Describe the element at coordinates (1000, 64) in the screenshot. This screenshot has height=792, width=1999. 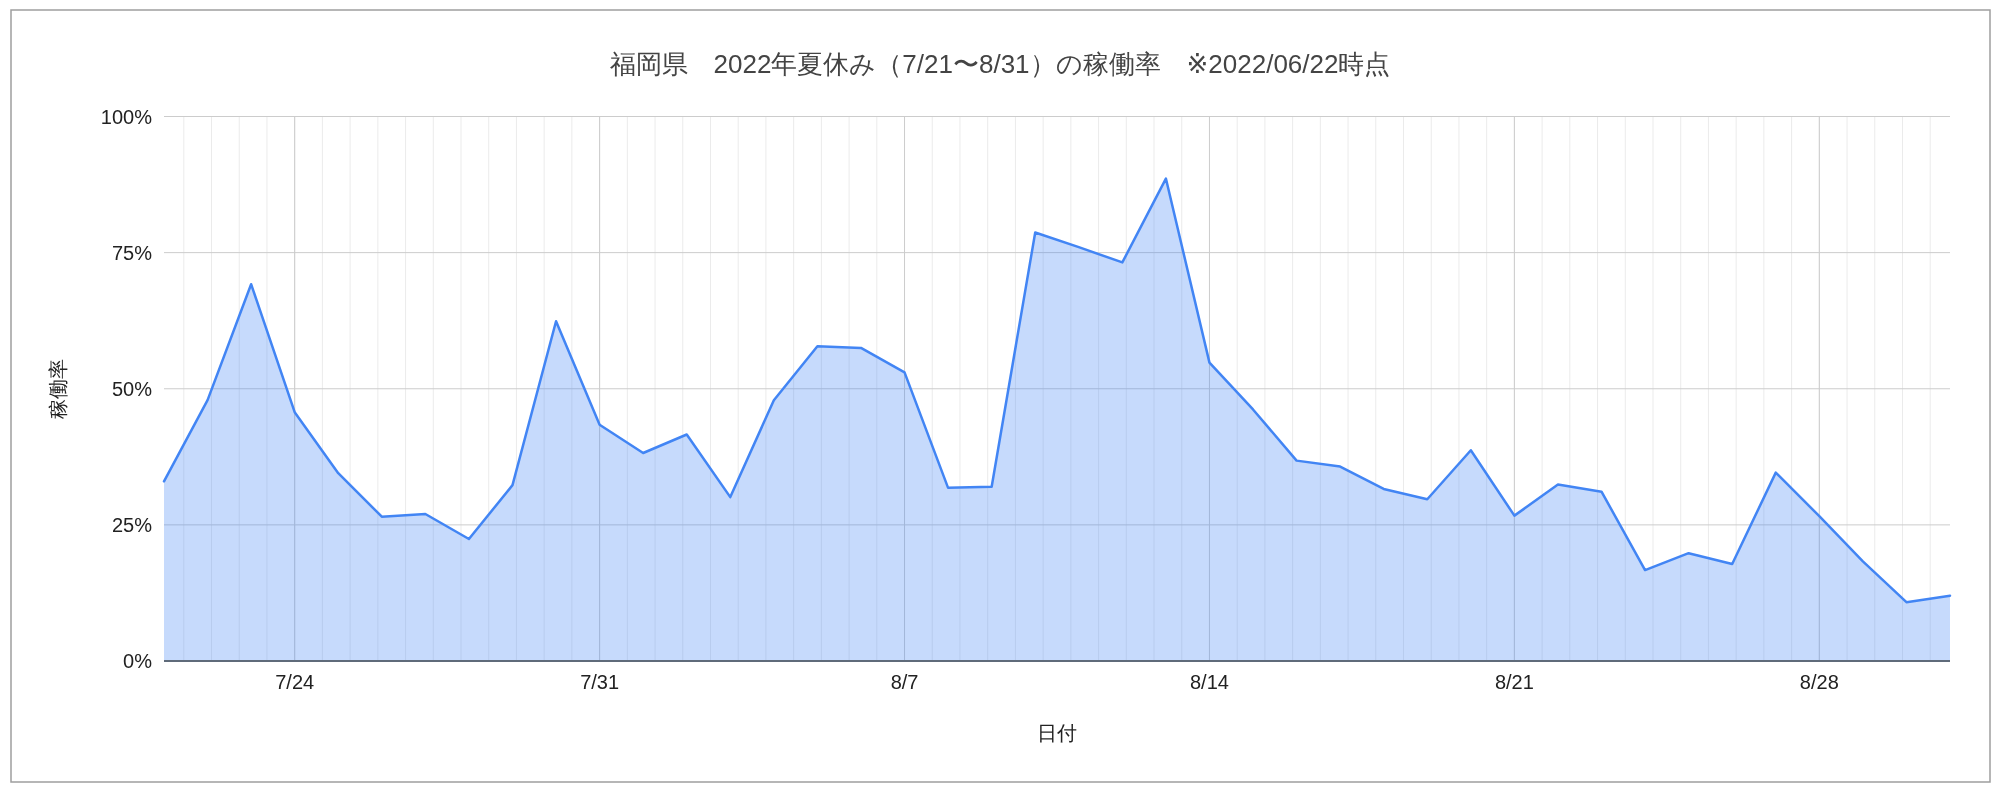
I see `title: 福岡県 2022年夏休み（7/21〜8/31）の稼働率 ※2022/06/22時点` at that location.